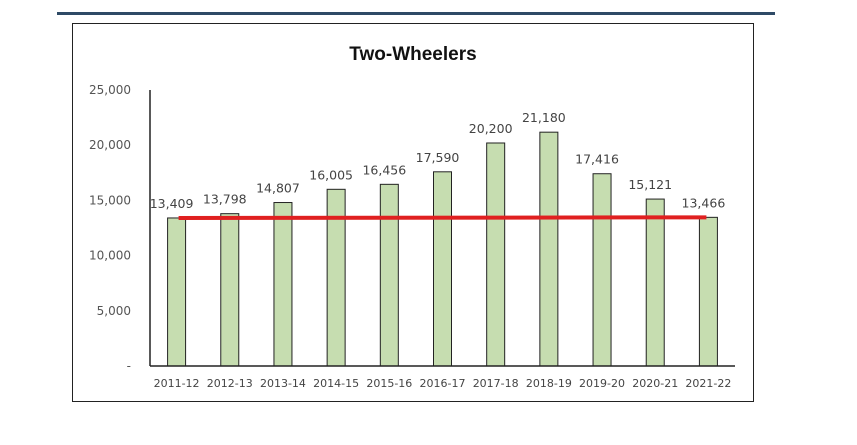 This screenshot has height=445, width=857. Describe the element at coordinates (602, 383) in the screenshot. I see `x-tick-label: 2019-20` at that location.